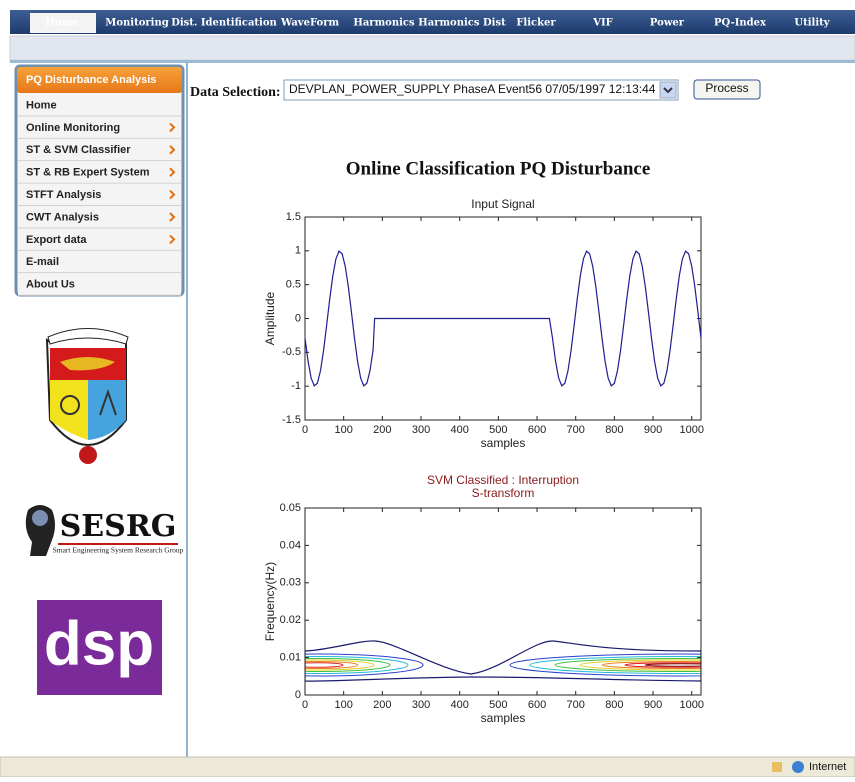 The height and width of the screenshot is (782, 855). What do you see at coordinates (498, 168) in the screenshot?
I see `page-heading: Online Classification PQ Disturbance` at bounding box center [498, 168].